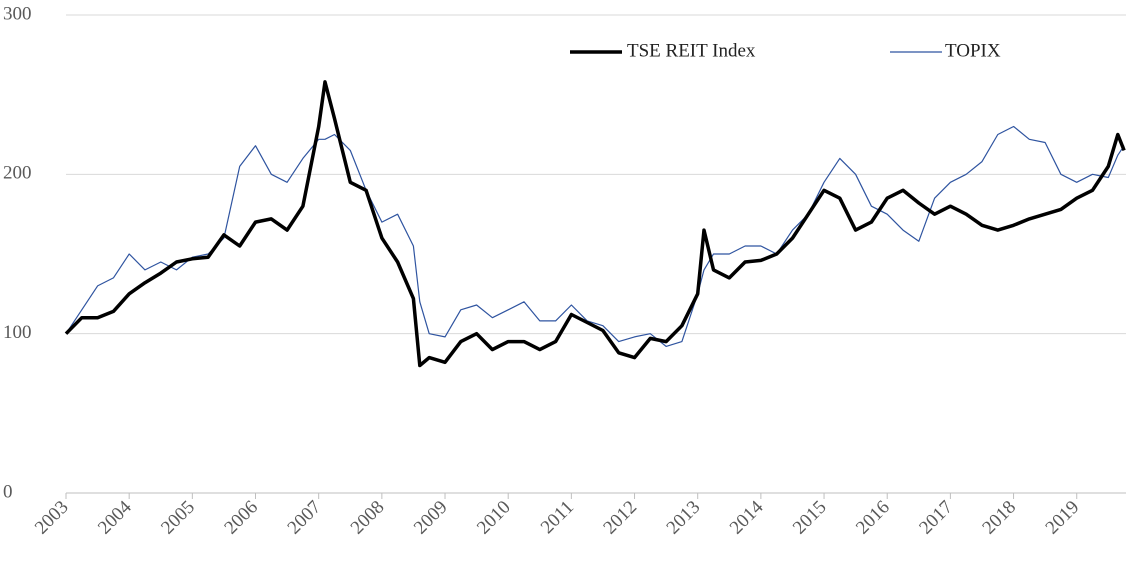 This screenshot has height=569, width=1126. Describe the element at coordinates (17, 332) in the screenshot. I see `y-tick-label: 100` at that location.